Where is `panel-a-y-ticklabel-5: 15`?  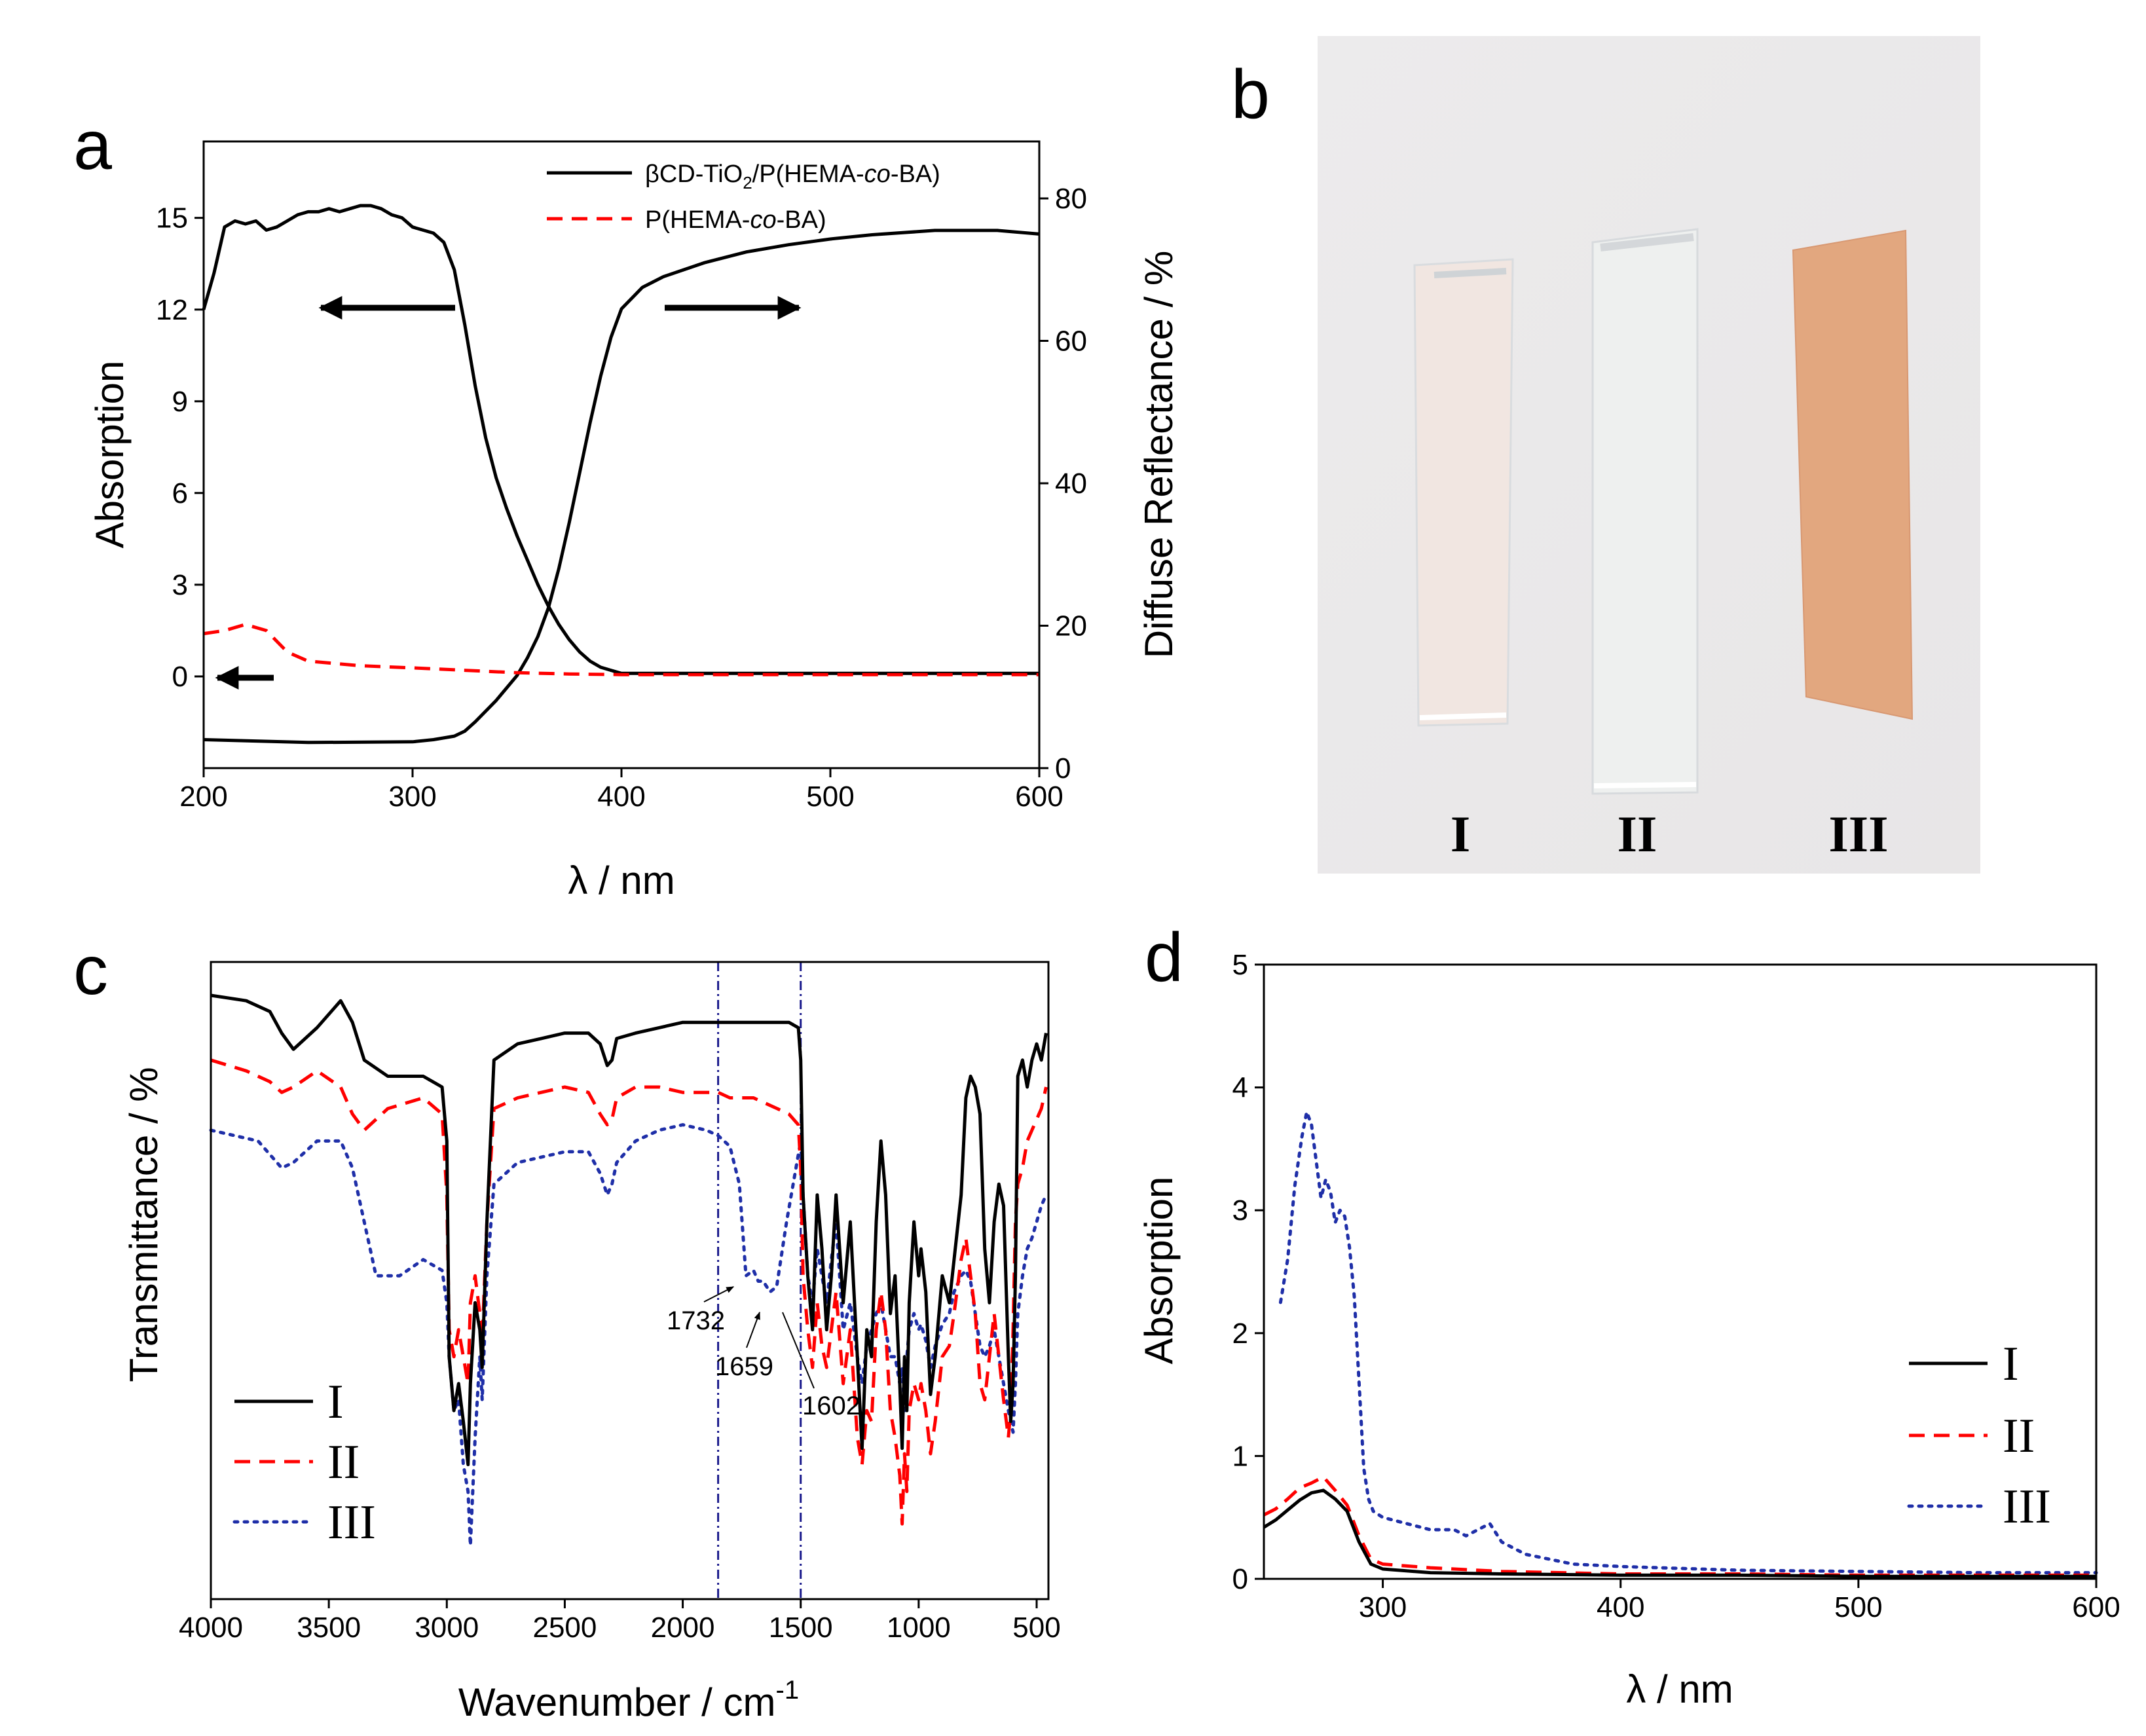
panel-a-y-ticklabel-5: 15 is located at coordinates (172, 218).